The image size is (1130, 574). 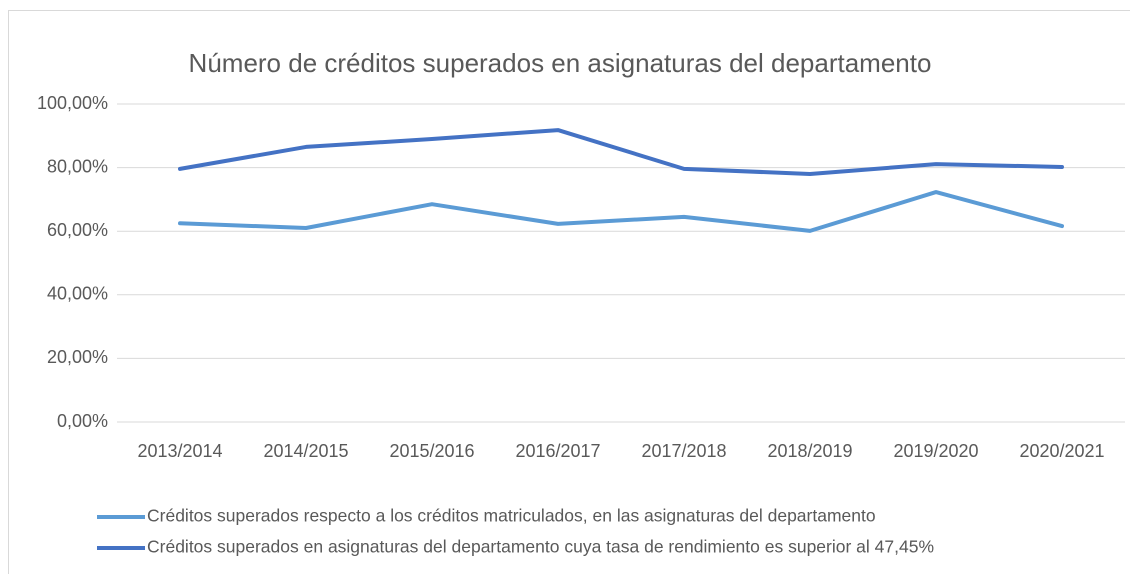 What do you see at coordinates (77, 294) in the screenshot?
I see `y-tick-label: 40,00%` at bounding box center [77, 294].